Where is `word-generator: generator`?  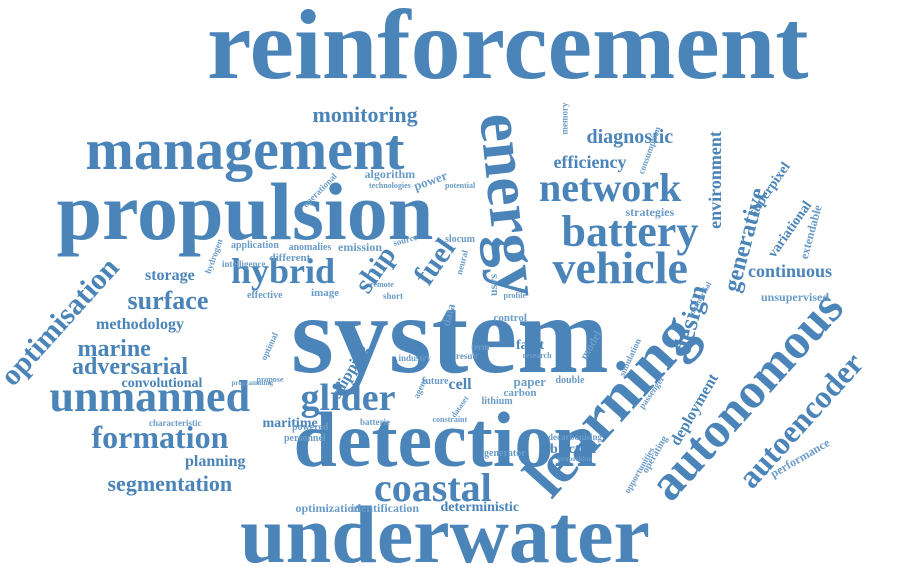
word-generator: generator is located at coordinates (505, 453).